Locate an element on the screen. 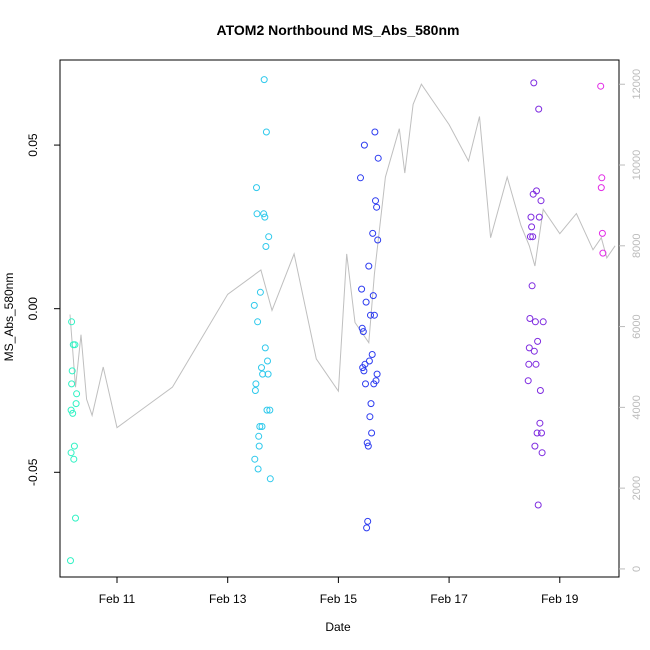  x-axis: Feb 11 Feb 13 Feb 15 Feb 17 Feb 19 is located at coordinates (339, 591).